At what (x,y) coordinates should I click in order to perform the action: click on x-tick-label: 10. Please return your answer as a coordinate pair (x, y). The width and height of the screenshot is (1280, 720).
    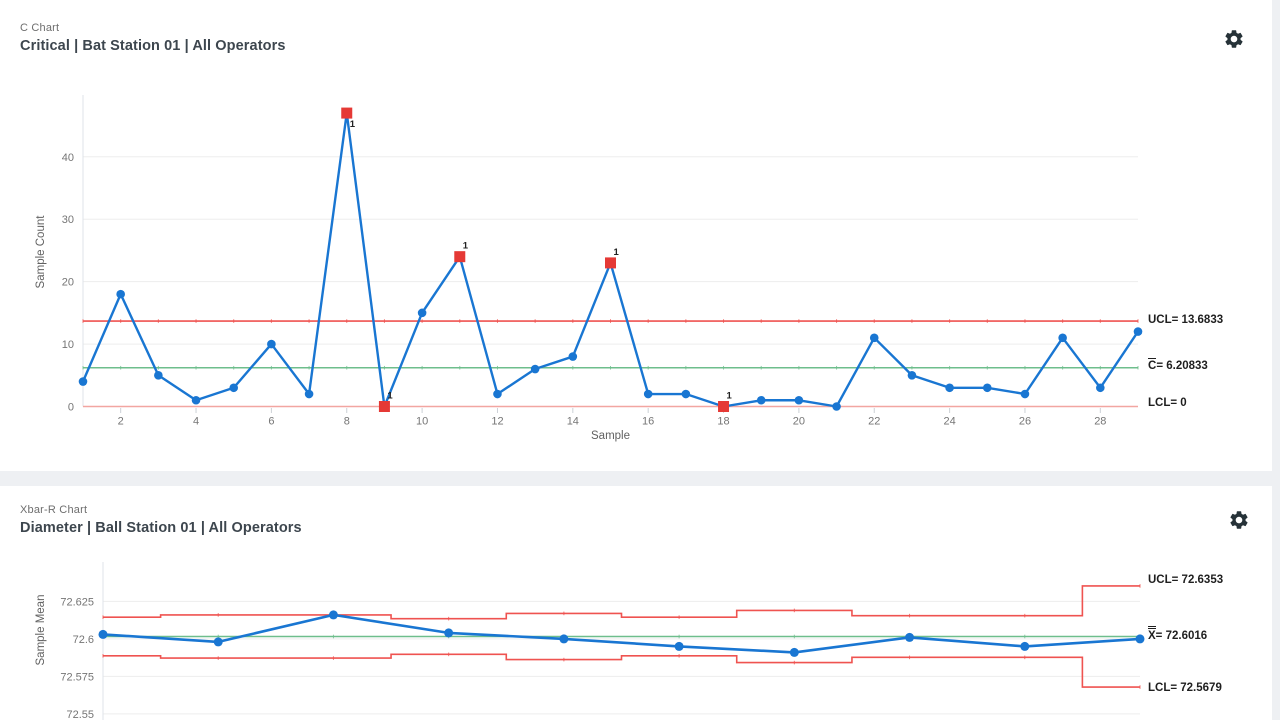
    Looking at the image, I should click on (422, 422).